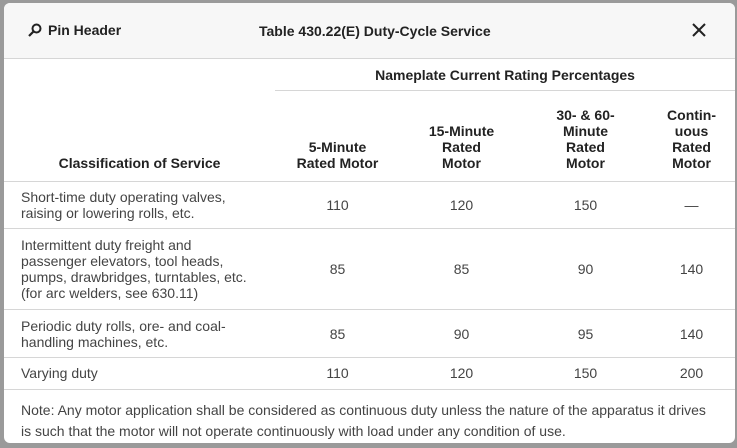 The image size is (737, 448). I want to click on pin-label: Pin Header, so click(85, 30).